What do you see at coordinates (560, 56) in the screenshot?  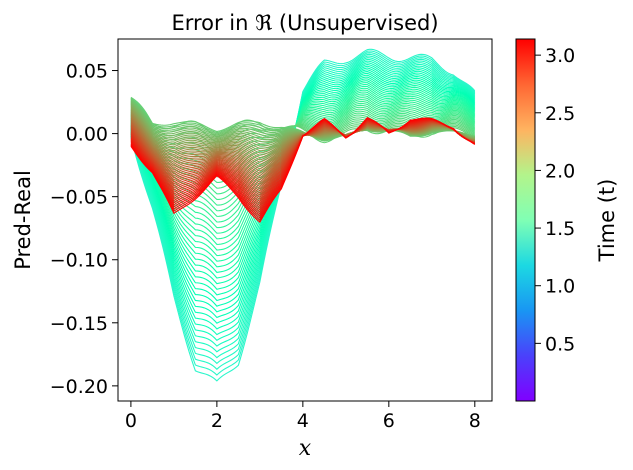 I see `colorbar-tick-label: 3.0` at bounding box center [560, 56].